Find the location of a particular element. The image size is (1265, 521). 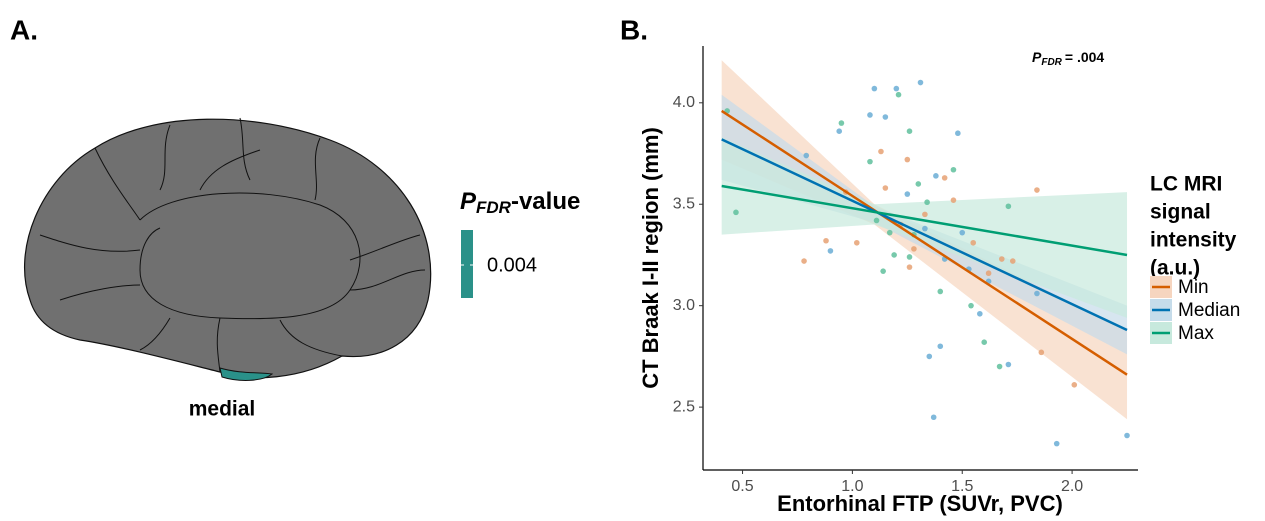

panel-label: A. is located at coordinates (24, 29).